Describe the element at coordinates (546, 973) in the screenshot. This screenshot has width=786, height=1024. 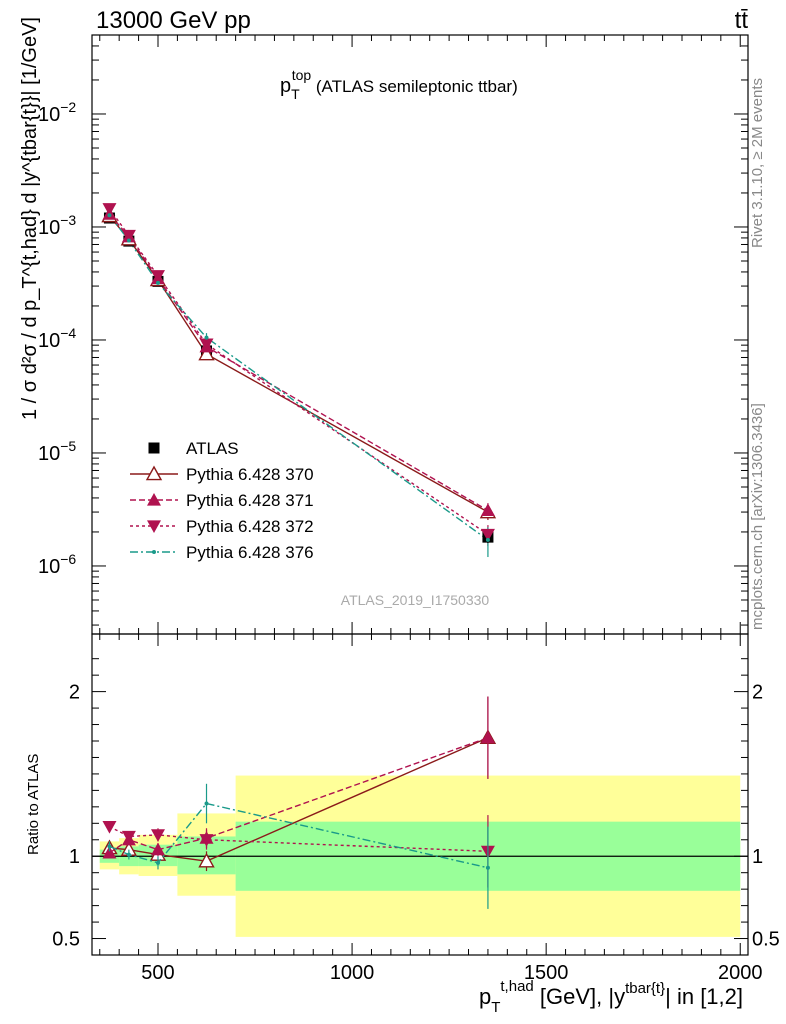
I see `x-tick-label: 1500` at that location.